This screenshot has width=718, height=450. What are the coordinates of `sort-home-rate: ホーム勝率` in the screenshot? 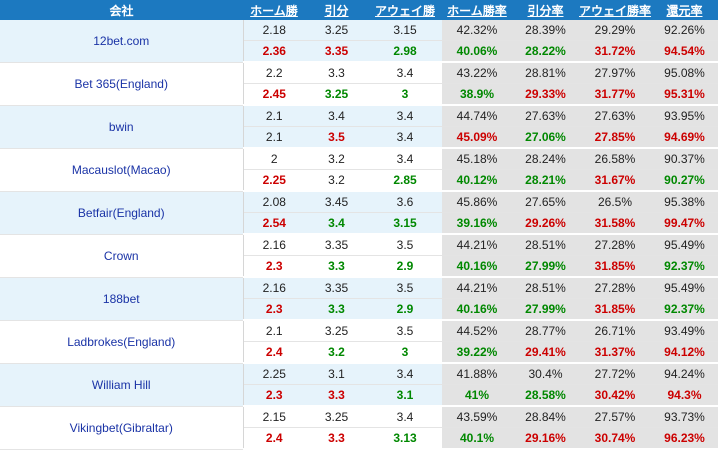 It's located at (477, 10).